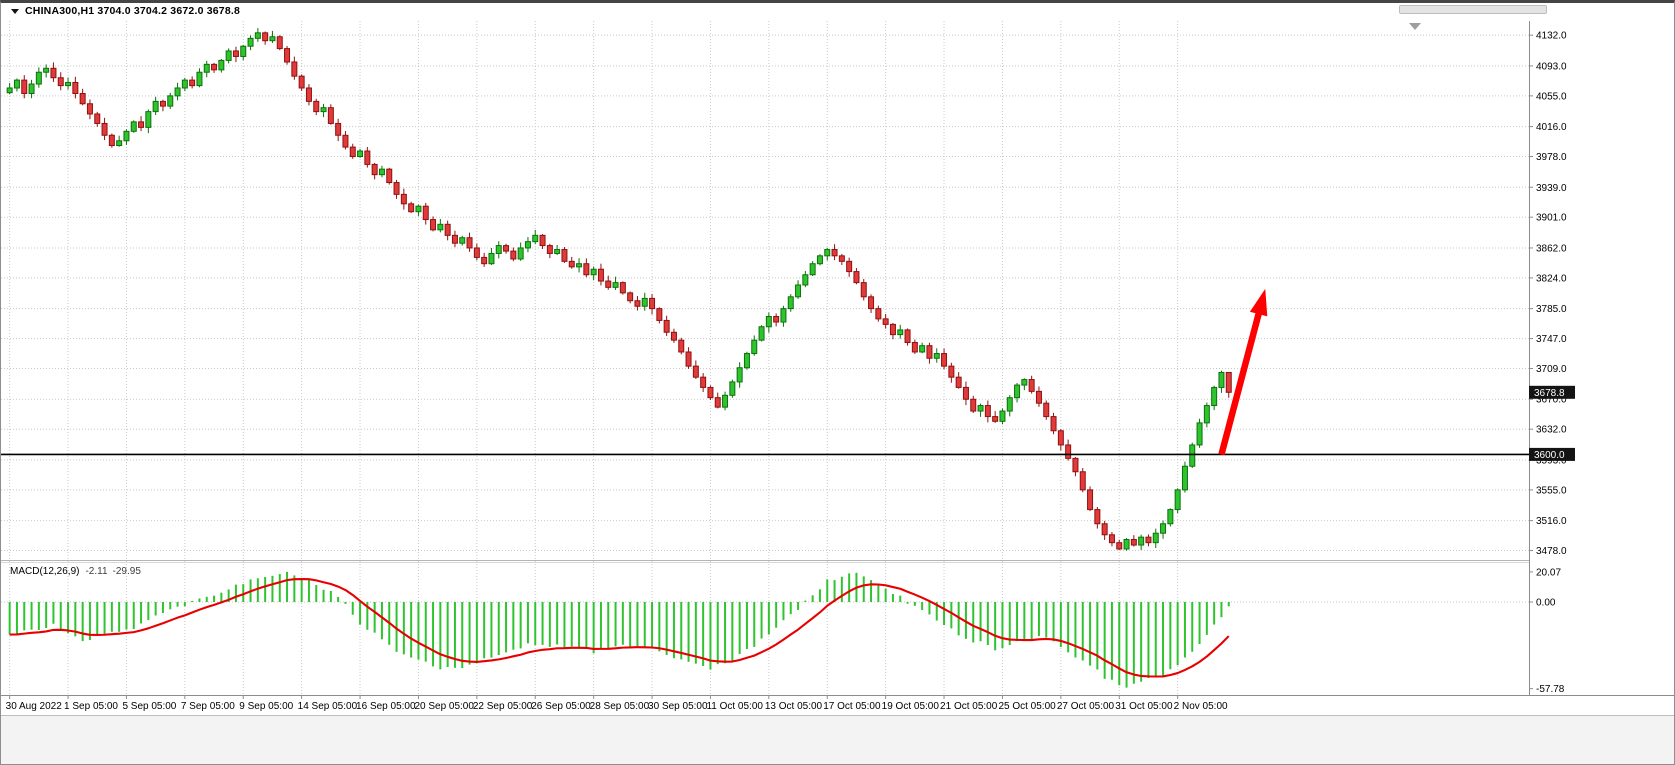 The height and width of the screenshot is (765, 1675). I want to click on time-tick-label: 25 Oct 05:00, so click(1027, 706).